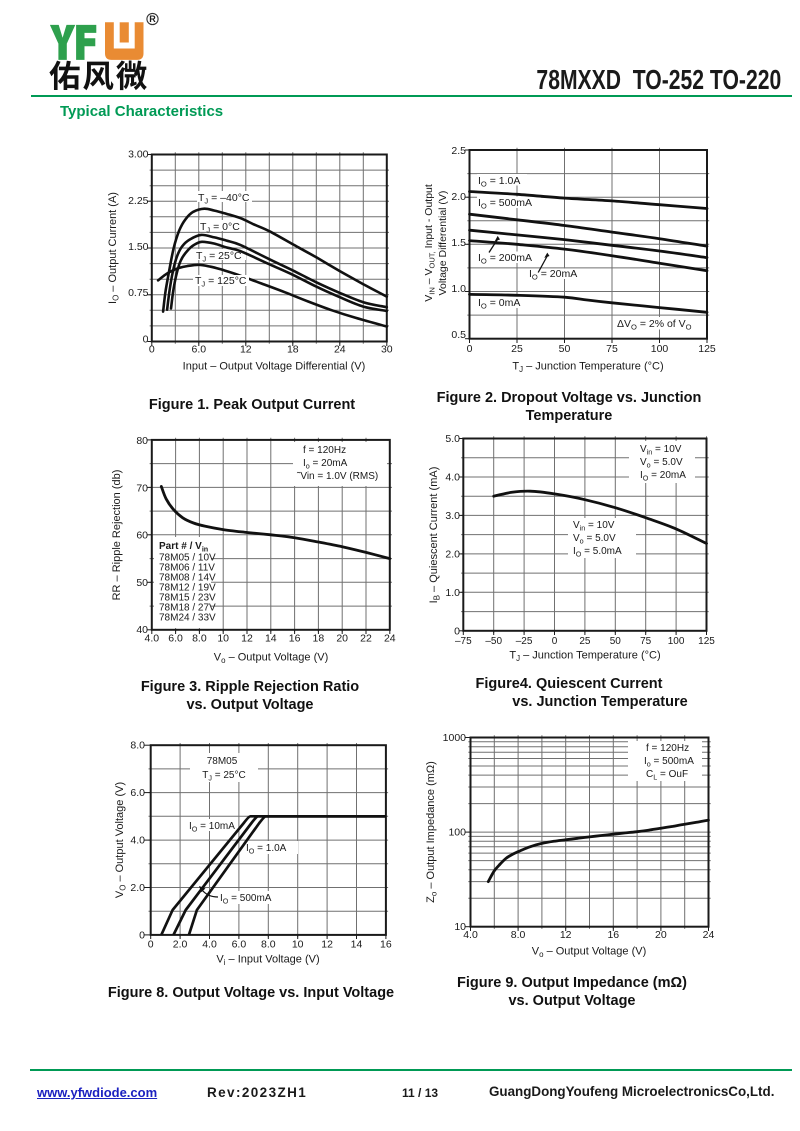  I want to click on svg-text: 78M18 / 27V, so click(187, 608).